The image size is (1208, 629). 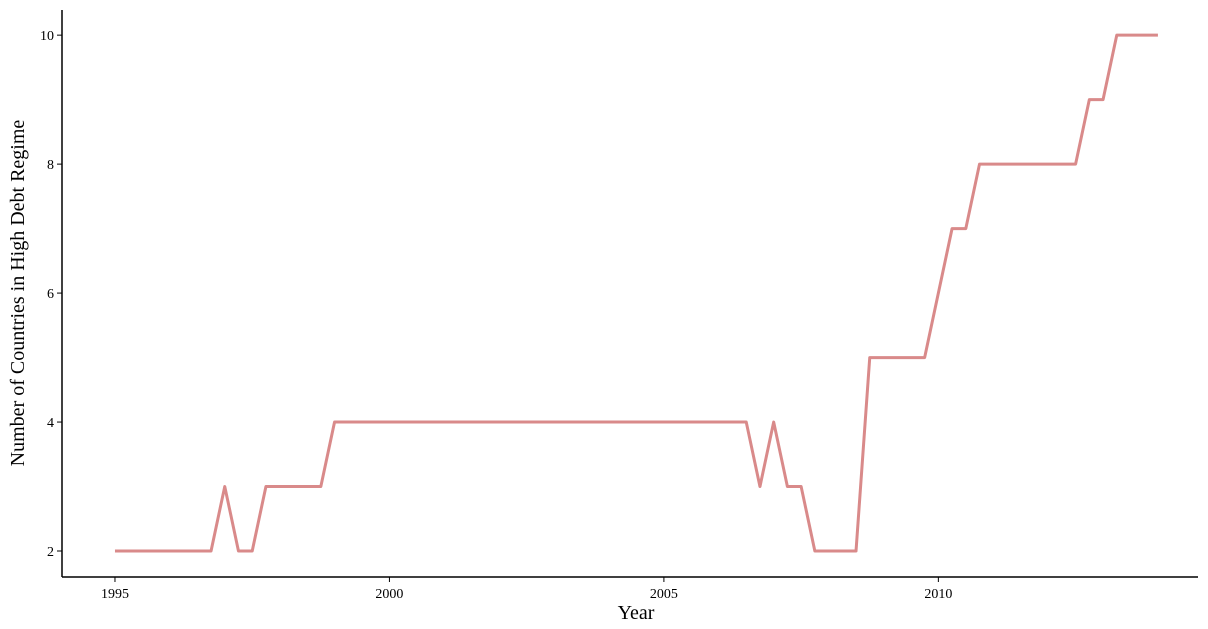 What do you see at coordinates (389, 594) in the screenshot?
I see `x-tick-label: 2000` at bounding box center [389, 594].